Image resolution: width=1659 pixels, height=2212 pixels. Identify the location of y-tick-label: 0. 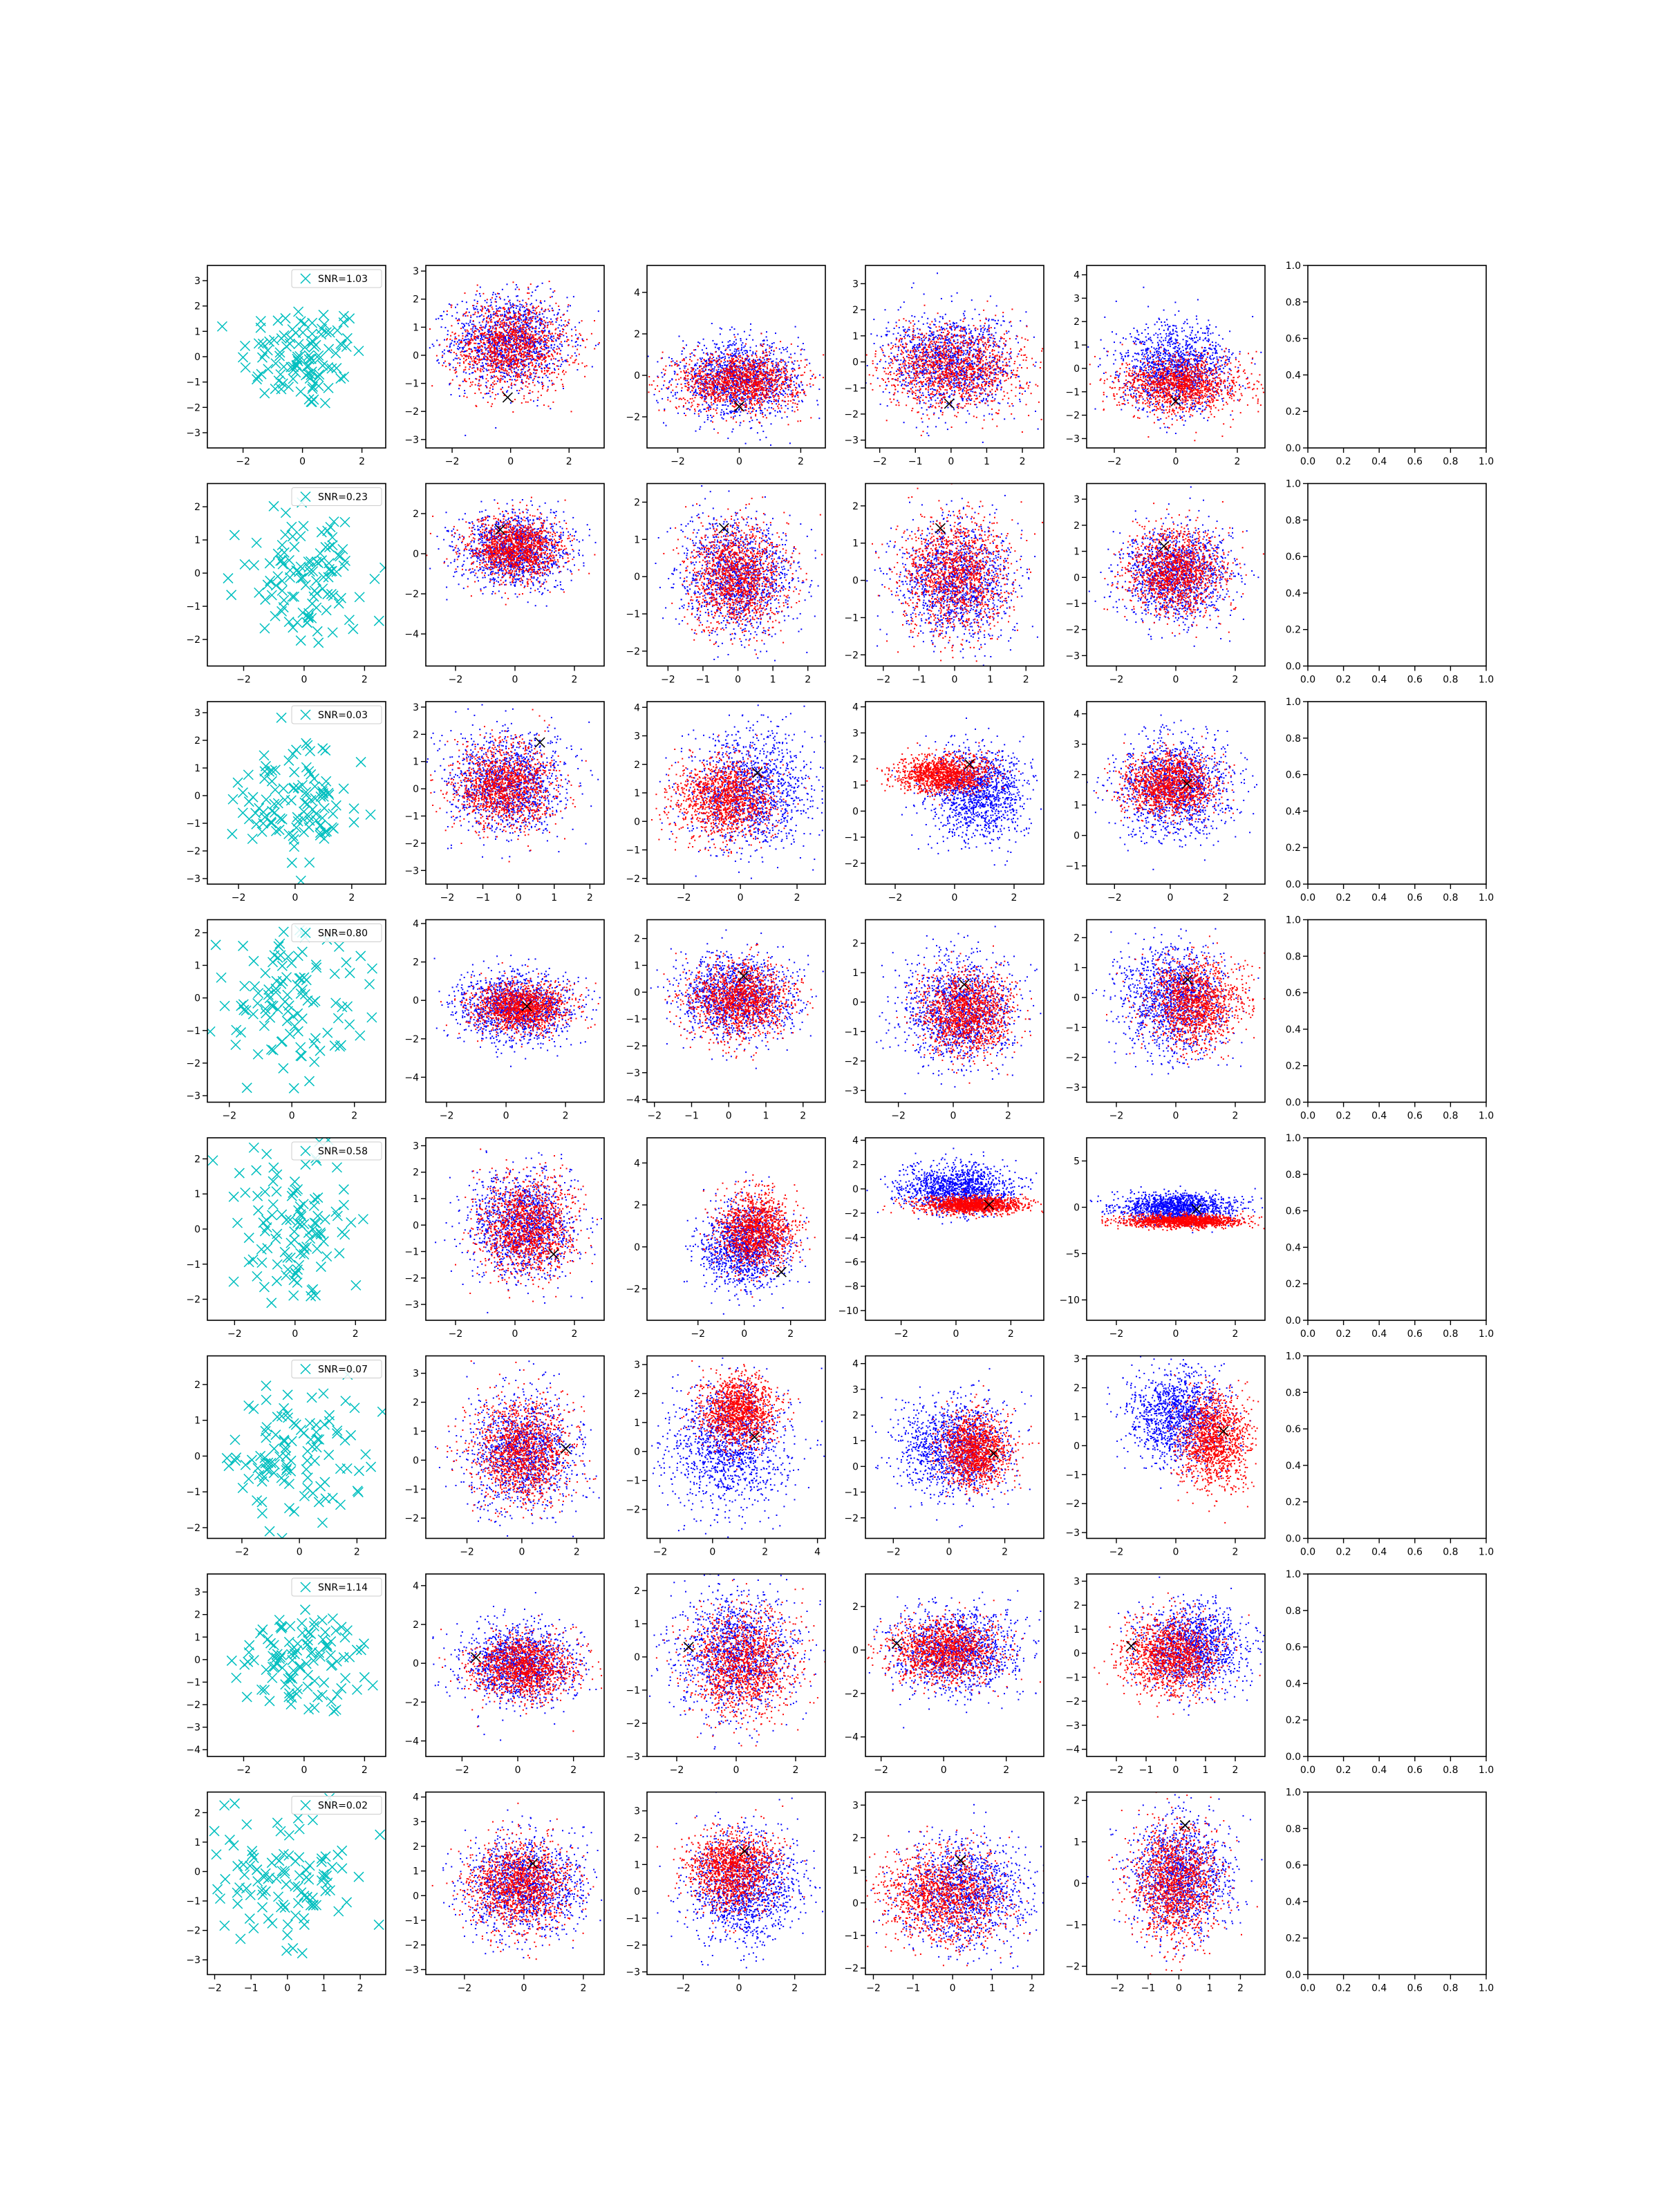
(416, 356).